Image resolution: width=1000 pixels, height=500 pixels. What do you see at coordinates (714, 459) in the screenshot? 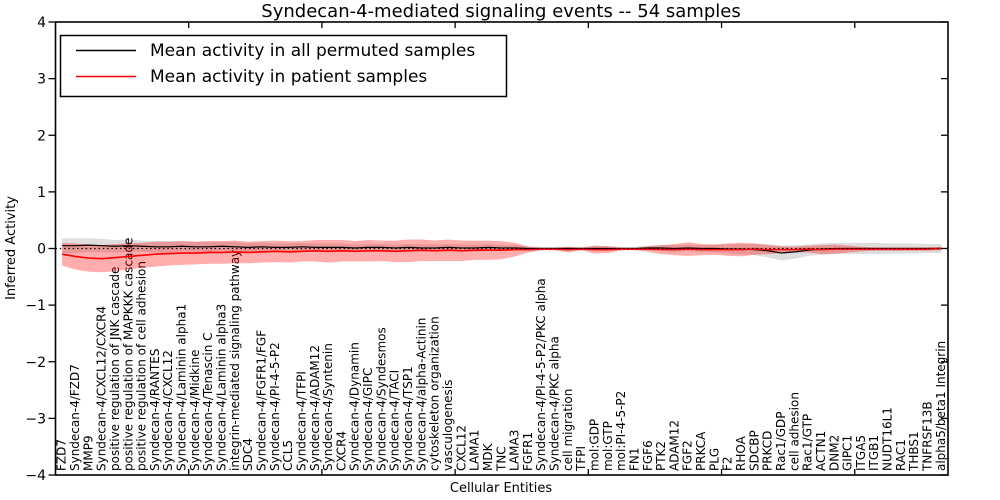
I see `x-entity-label: PLG` at bounding box center [714, 459].